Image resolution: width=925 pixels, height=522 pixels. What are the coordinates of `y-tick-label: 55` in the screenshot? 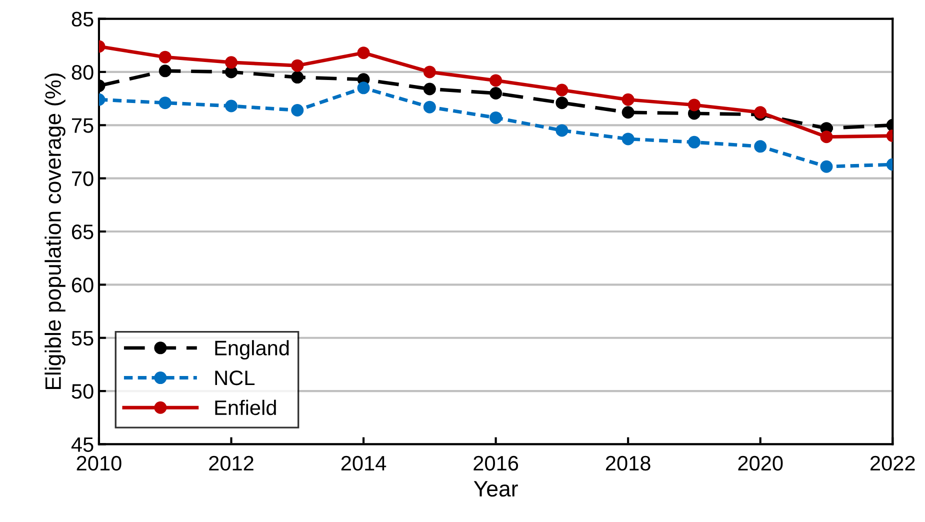 It's located at (83, 338).